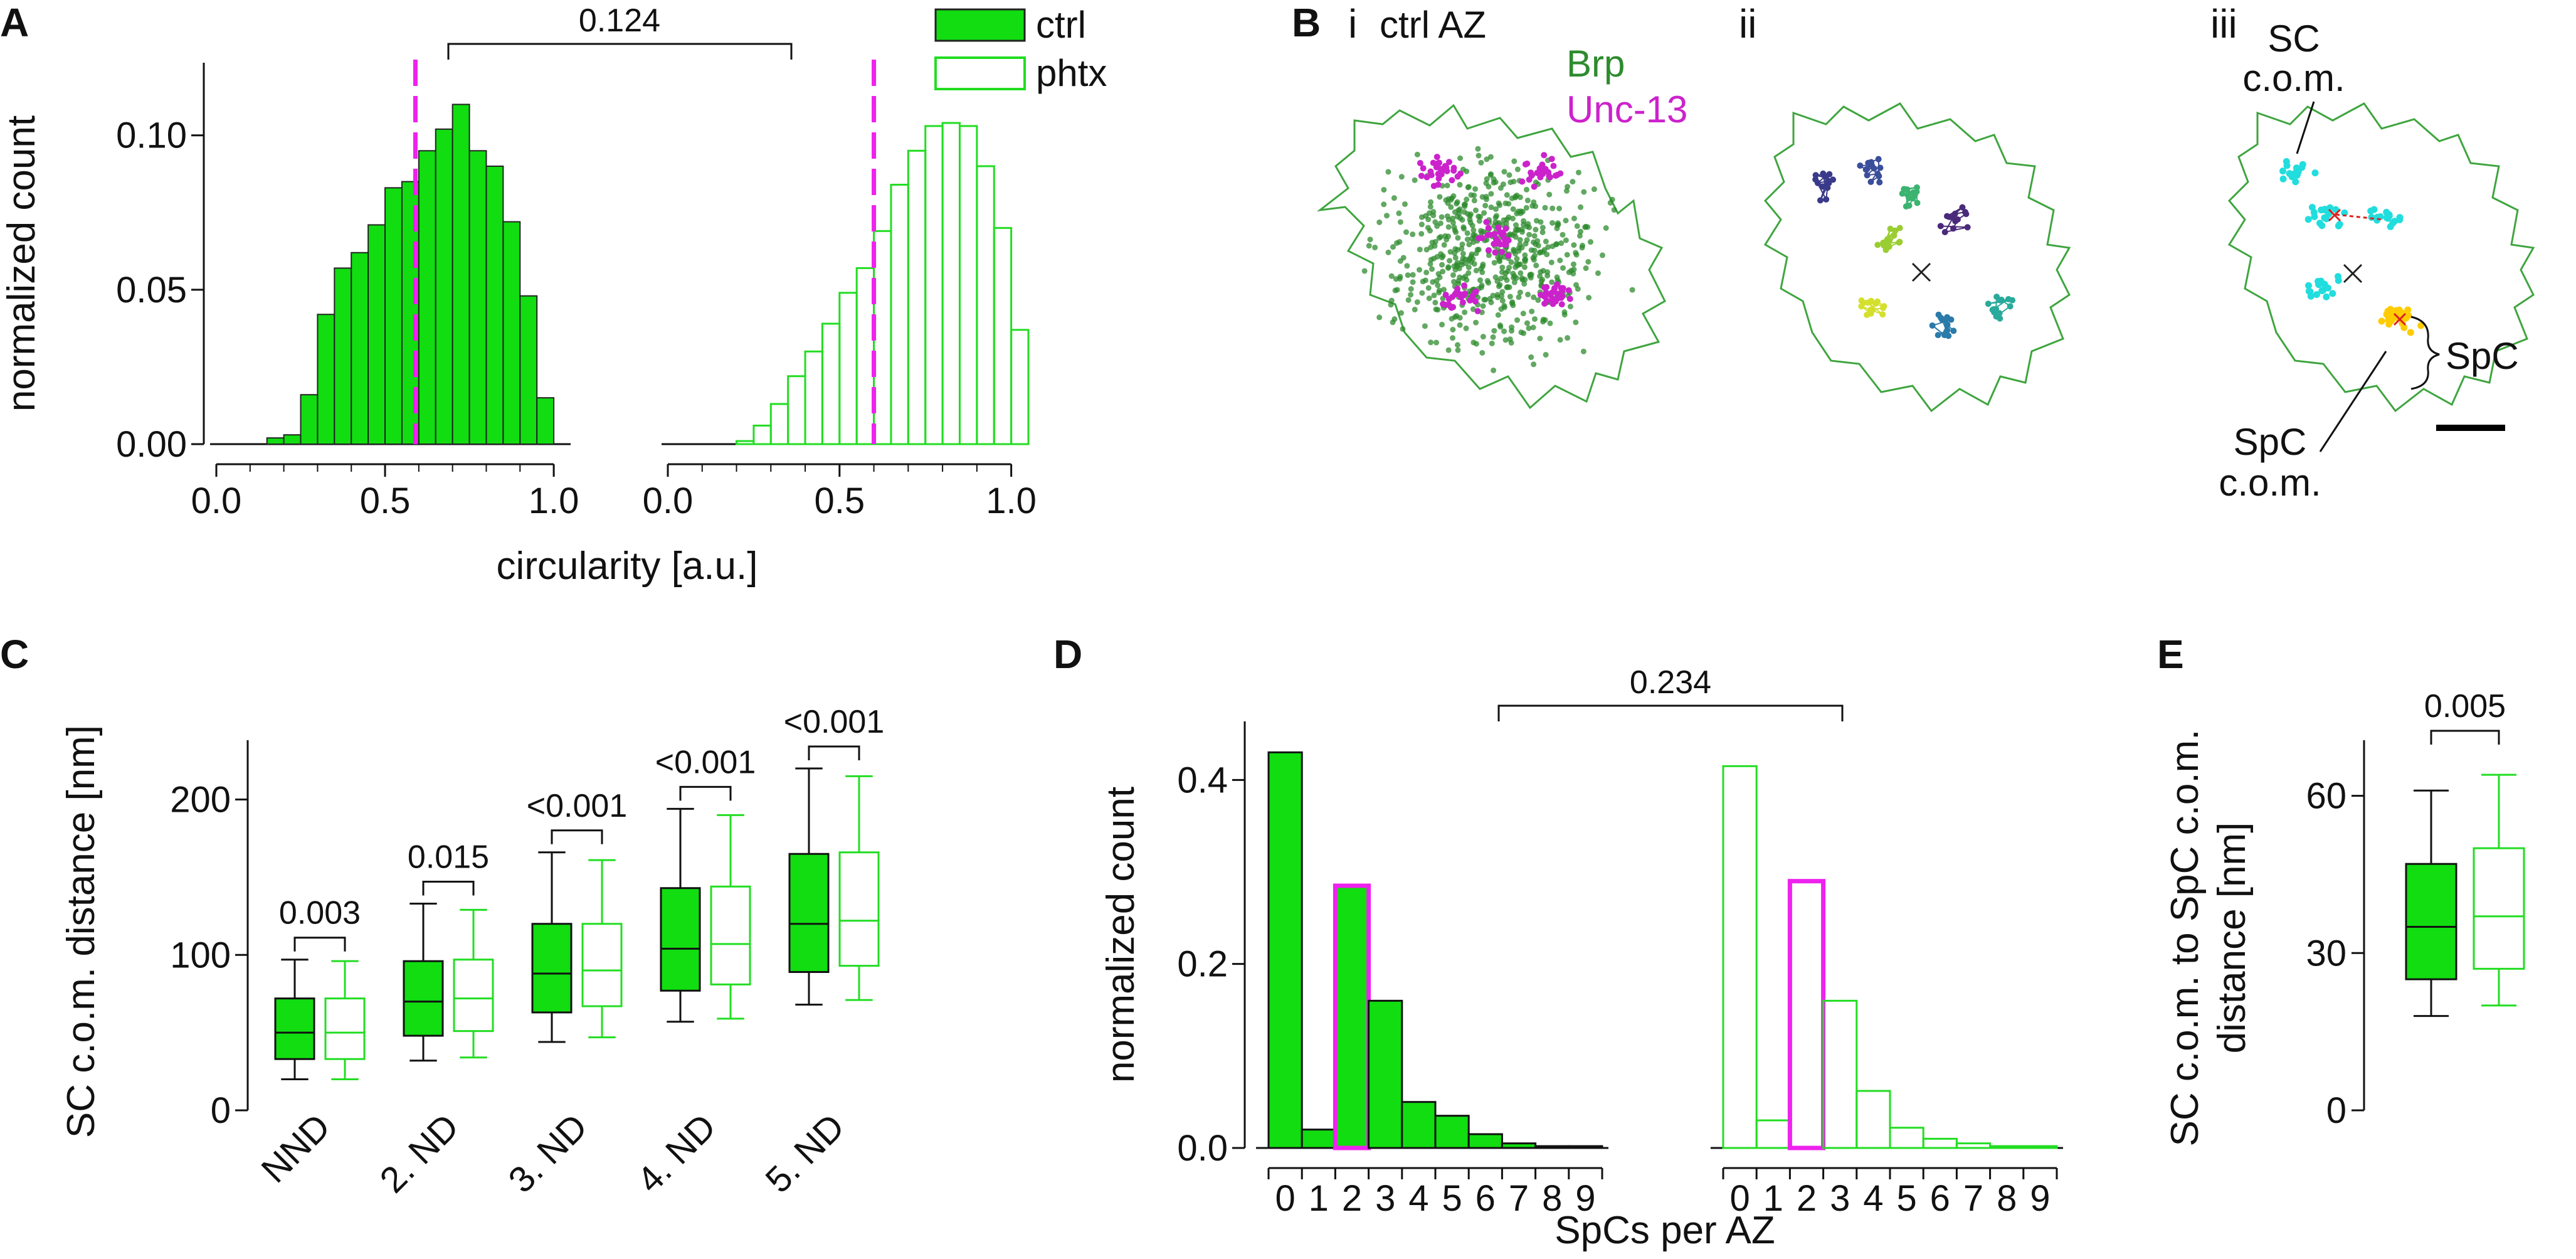 The image size is (2576, 1259). What do you see at coordinates (2000, 307) in the screenshot?
I see `cluster-link` at bounding box center [2000, 307].